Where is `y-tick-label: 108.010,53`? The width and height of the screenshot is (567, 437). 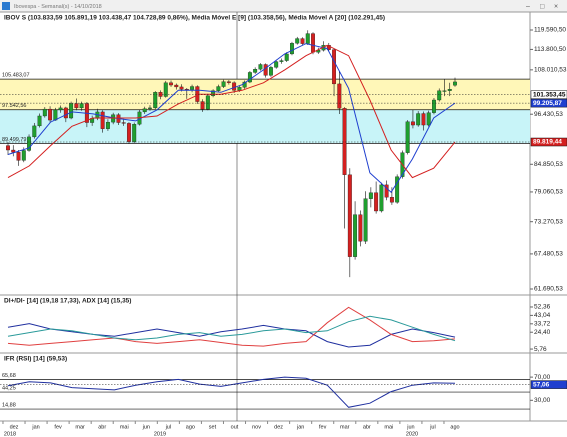 y-tick-label: 108.010,53 is located at coordinates (550, 70).